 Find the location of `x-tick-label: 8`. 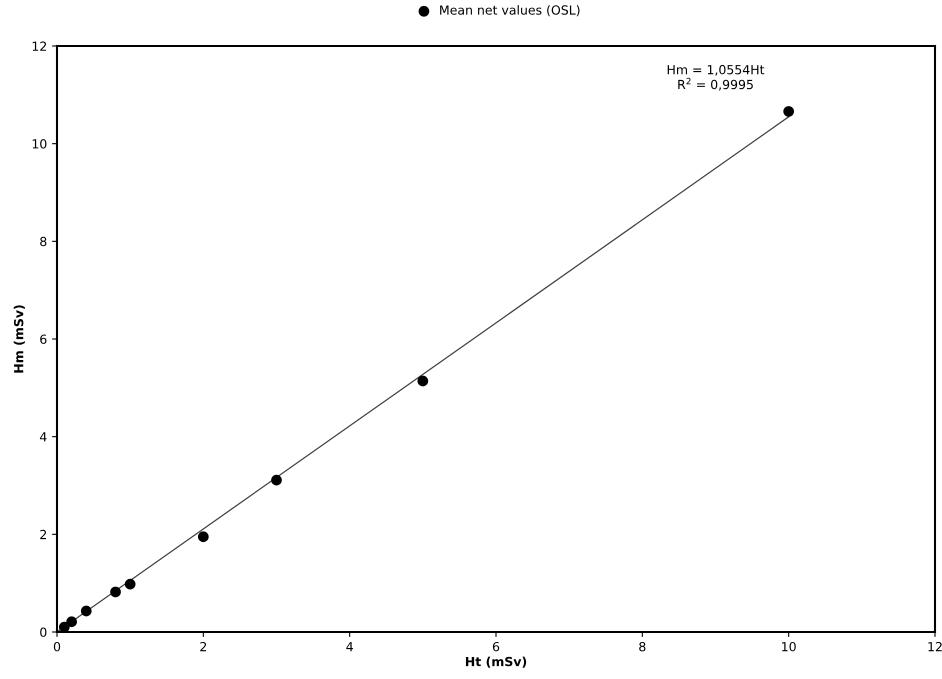

x-tick-label: 8 is located at coordinates (642, 647).